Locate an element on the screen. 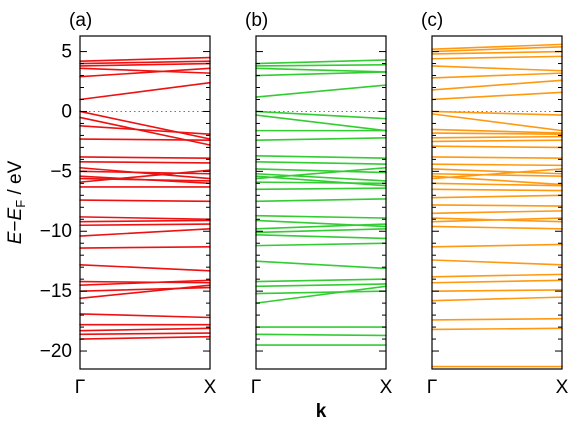  y-tick-label: 5 is located at coordinates (66, 52).